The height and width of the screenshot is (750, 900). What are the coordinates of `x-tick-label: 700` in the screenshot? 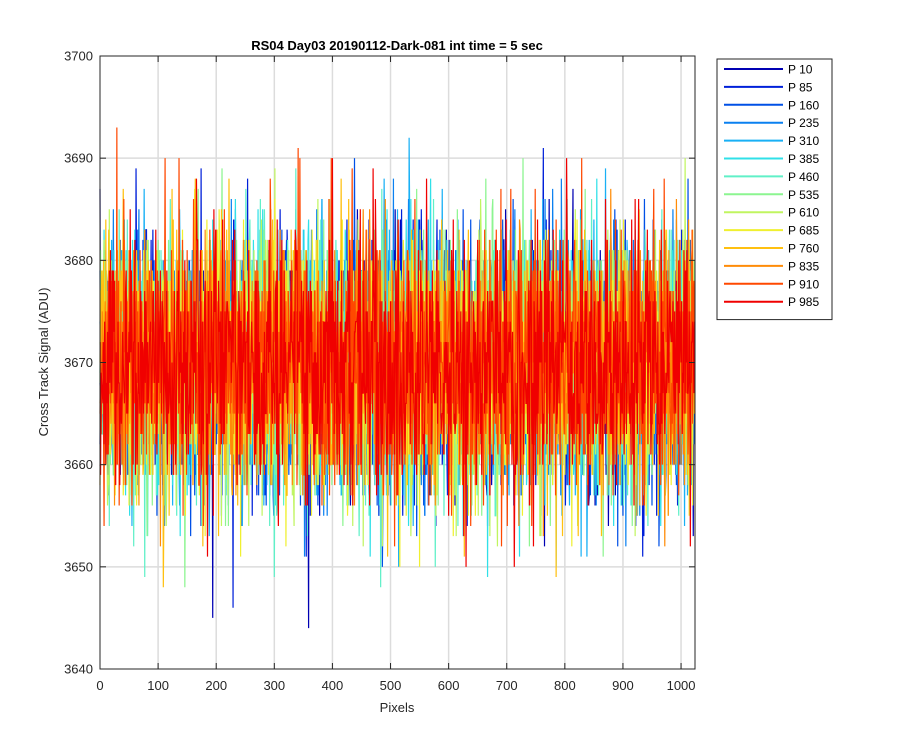 It's located at (507, 685).